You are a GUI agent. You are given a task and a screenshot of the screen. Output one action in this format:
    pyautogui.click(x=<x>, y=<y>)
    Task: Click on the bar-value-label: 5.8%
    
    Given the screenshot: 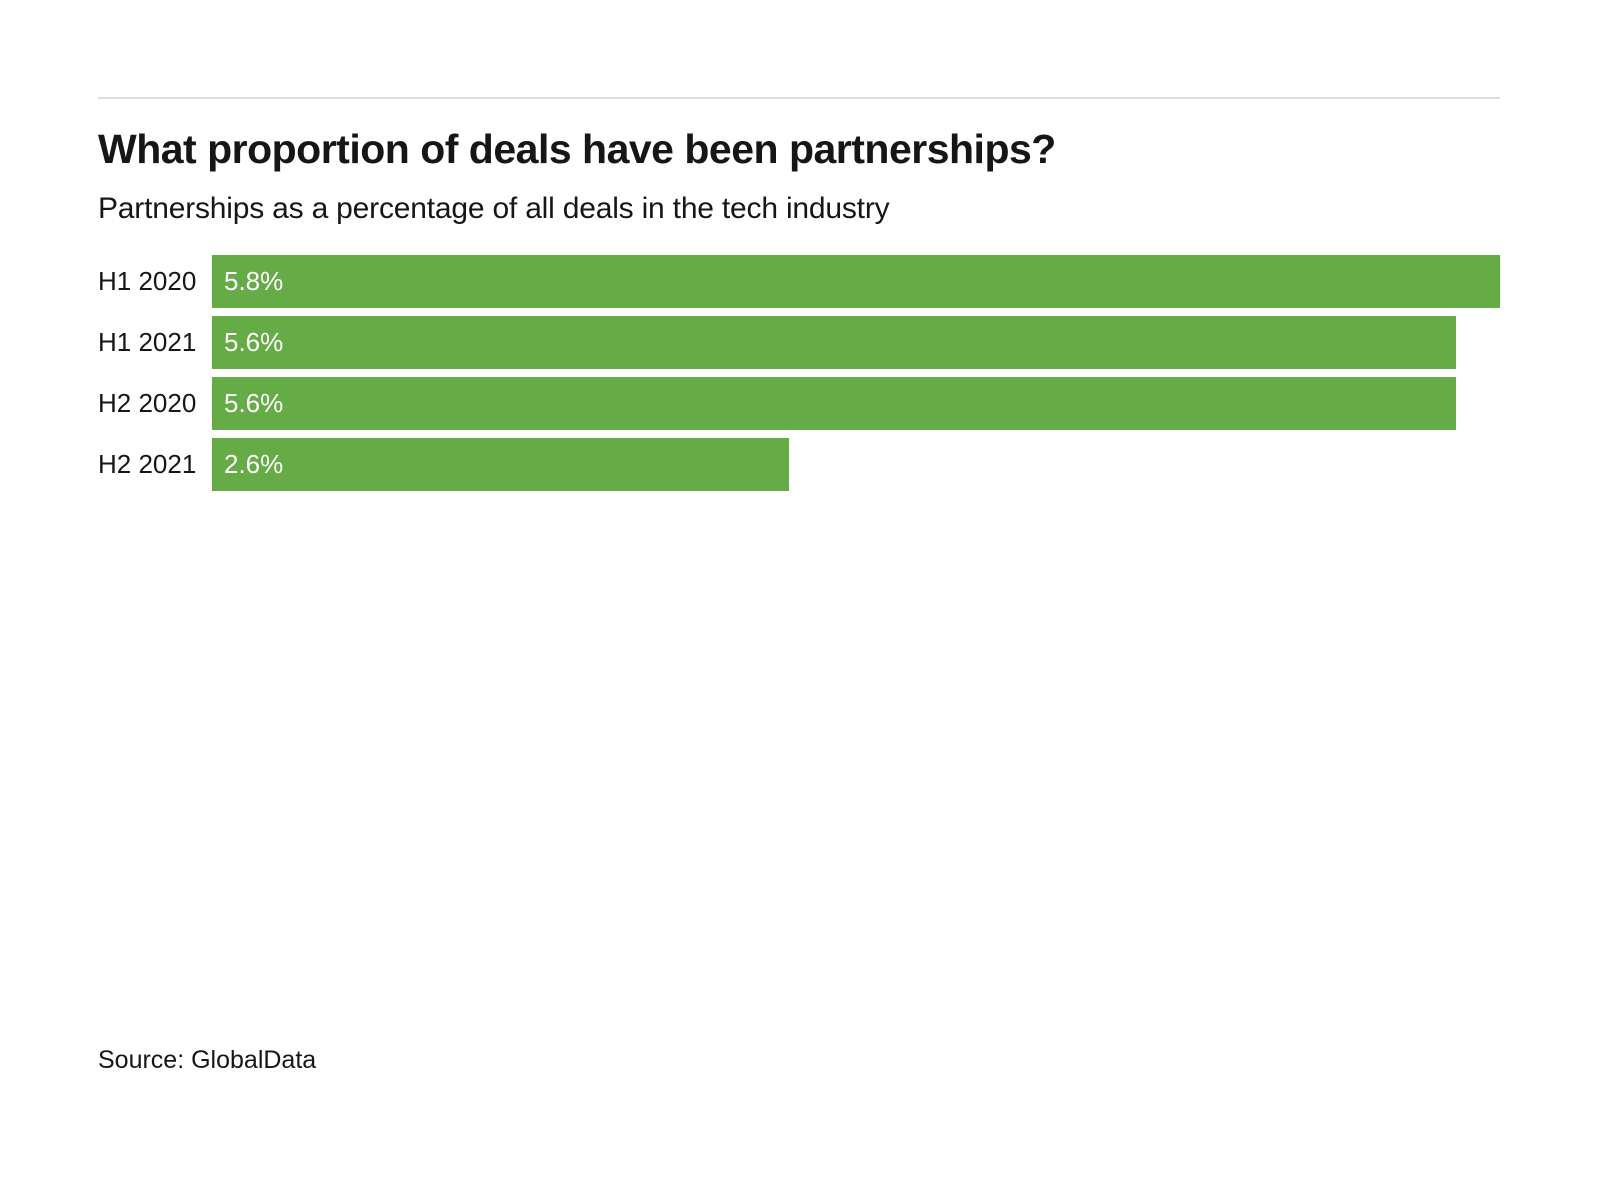 What is the action you would take?
    pyautogui.click(x=254, y=280)
    